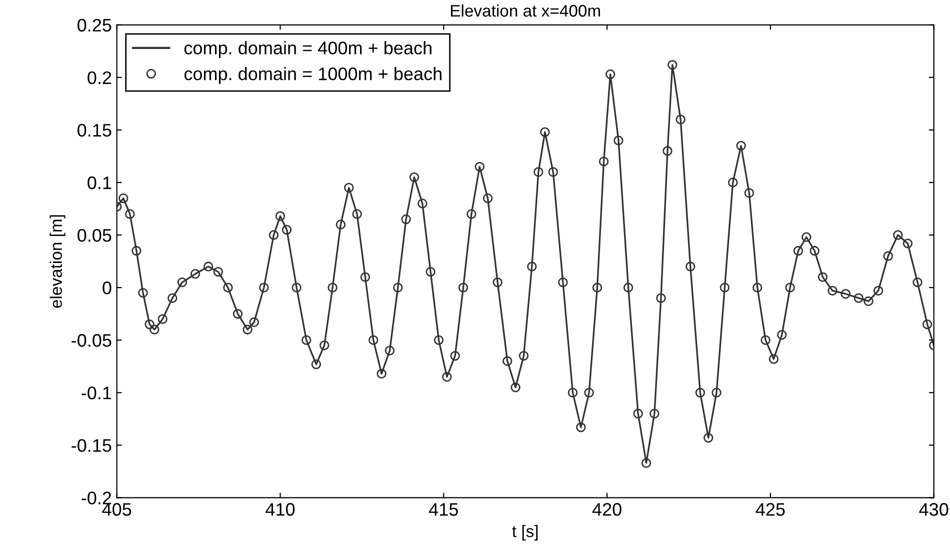 The width and height of the screenshot is (950, 553). Describe the element at coordinates (100, 183) in the screenshot. I see `y-tick-label: 0.1` at that location.